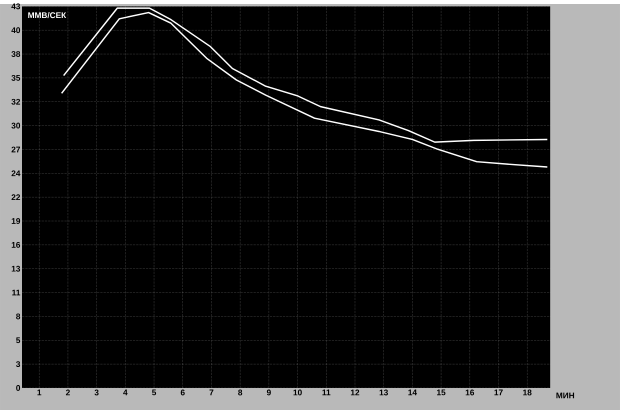  I want to click on x-tick-label: 11, so click(326, 393).